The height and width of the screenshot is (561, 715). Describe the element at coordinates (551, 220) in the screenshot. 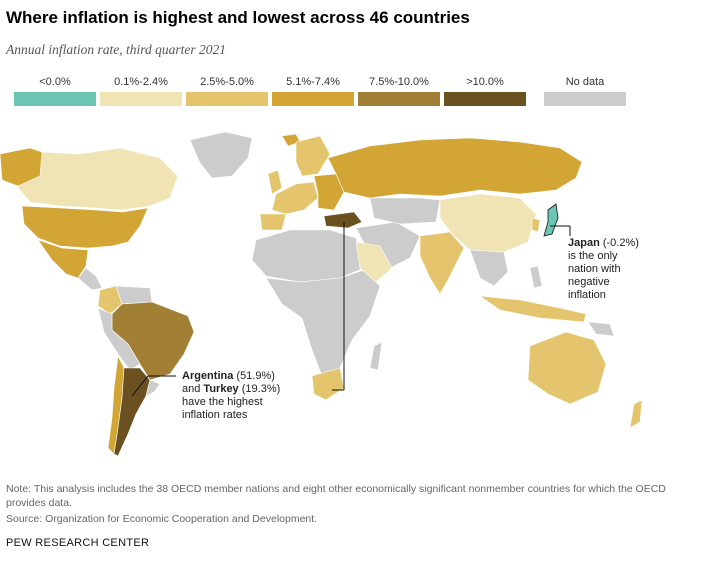

I see `japan` at that location.